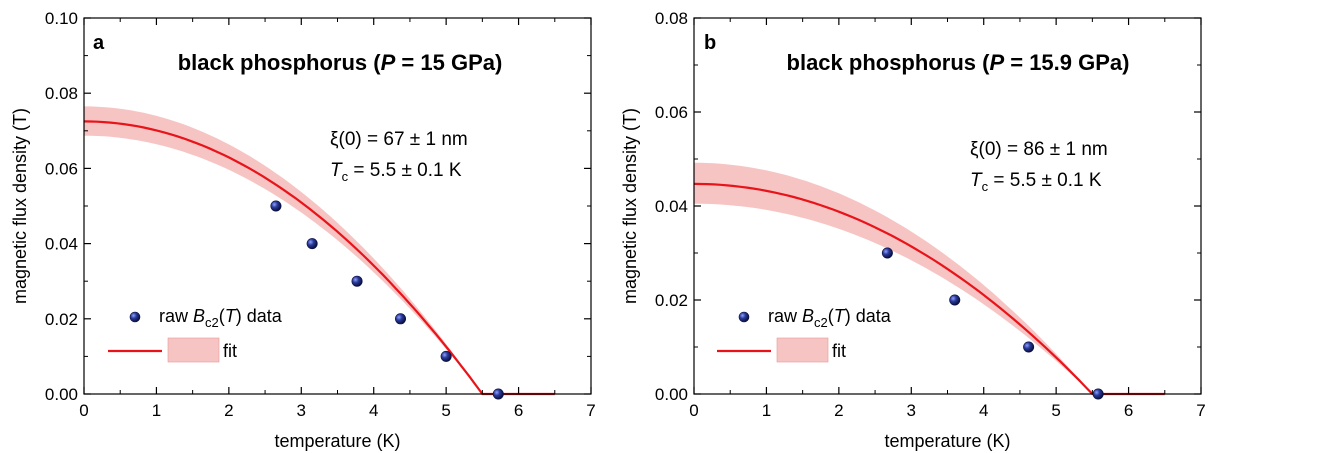  What do you see at coordinates (1039, 149) in the screenshot?
I see `coherence-length-annotation: ξ(0) = 86 ± 1 nm` at bounding box center [1039, 149].